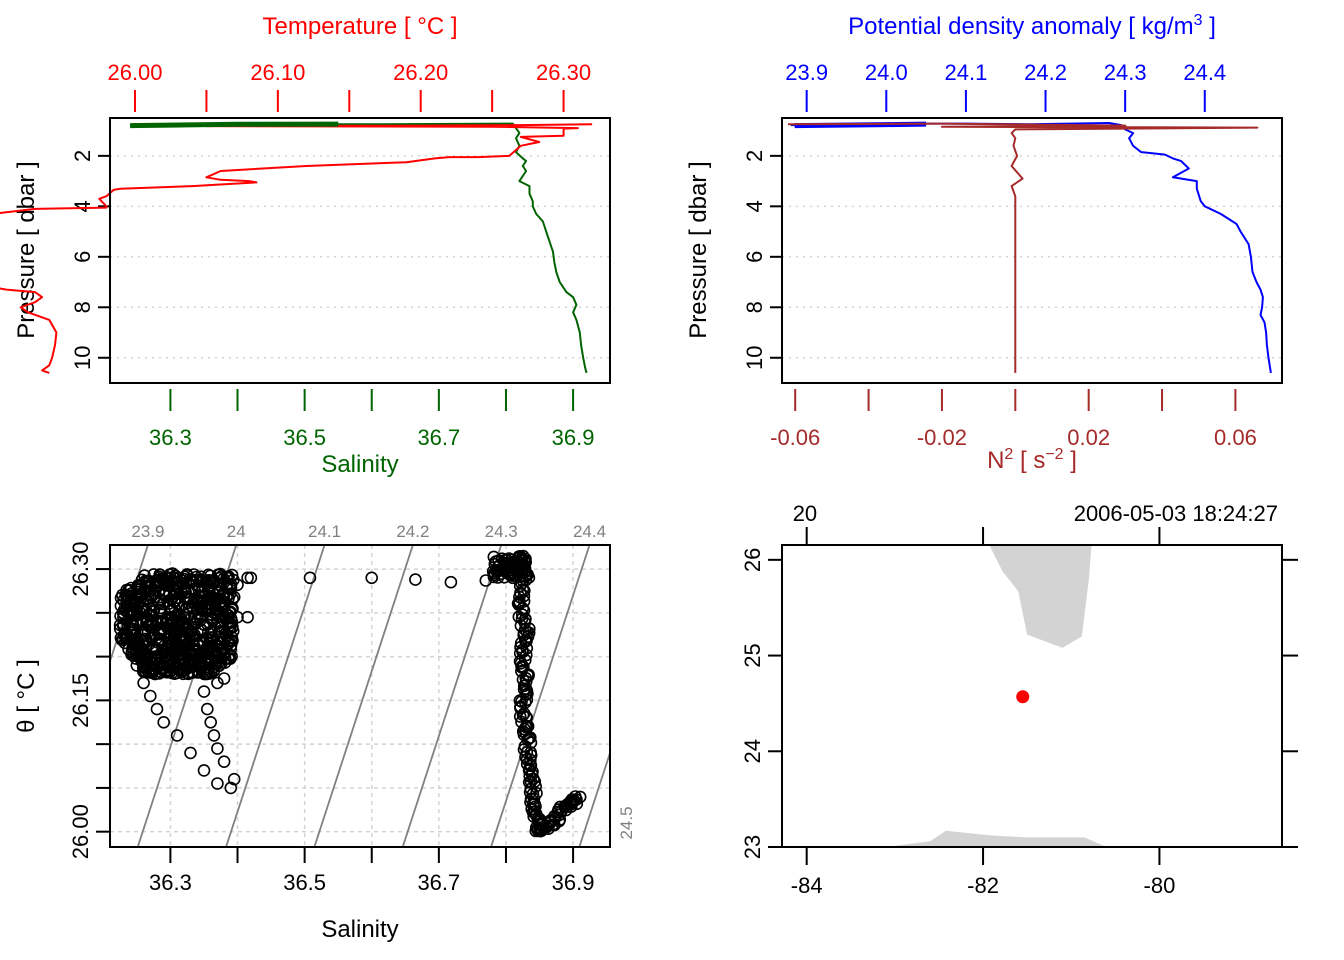 Image resolution: width=1344 pixels, height=960 pixels. Describe the element at coordinates (1023, 697) in the screenshot. I see `p4-station-marker` at that location.